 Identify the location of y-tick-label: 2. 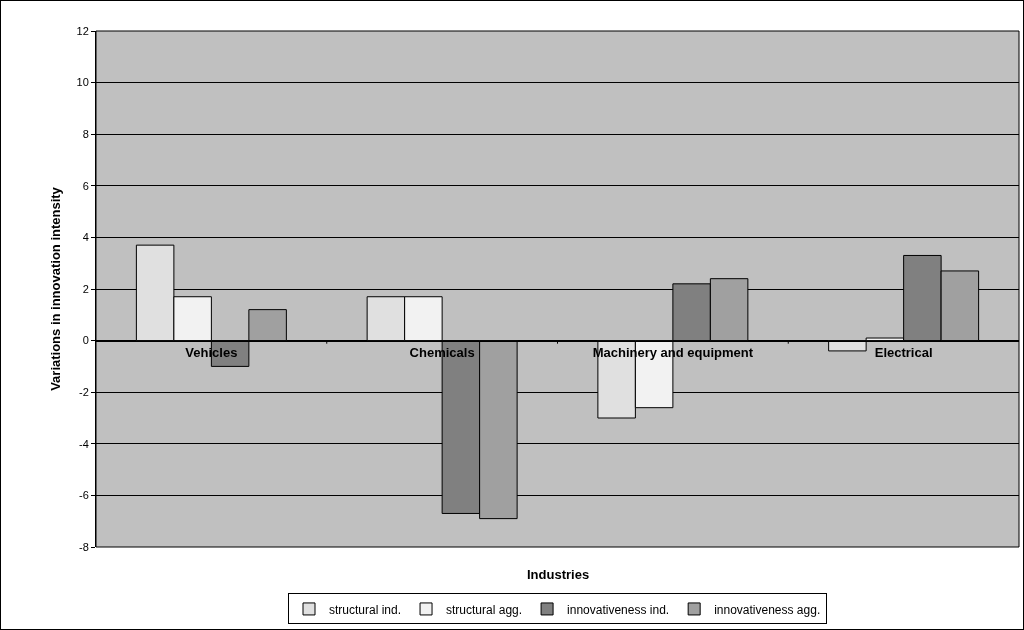
(85, 288).